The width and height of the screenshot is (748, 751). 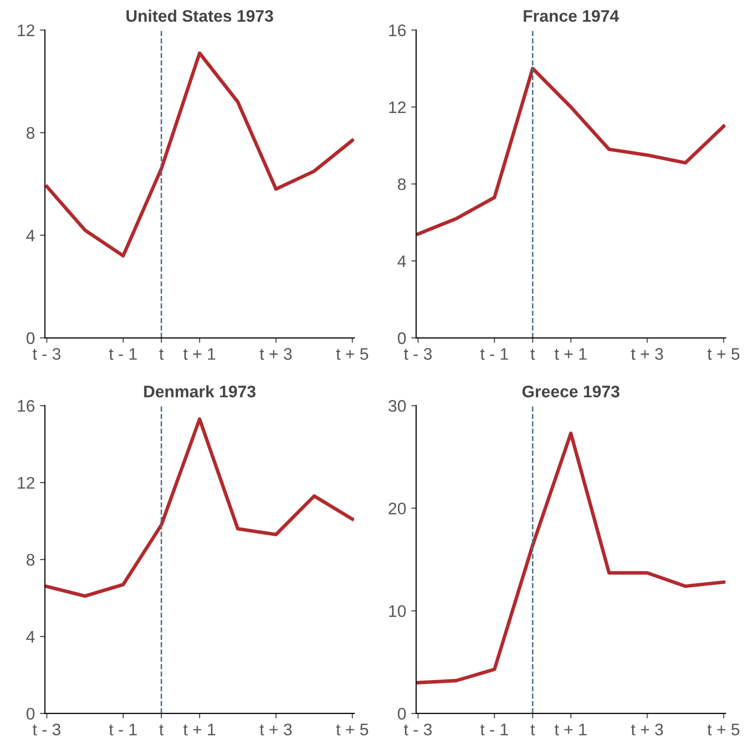 What do you see at coordinates (200, 391) in the screenshot?
I see `chart-title: Denmark 1973` at bounding box center [200, 391].